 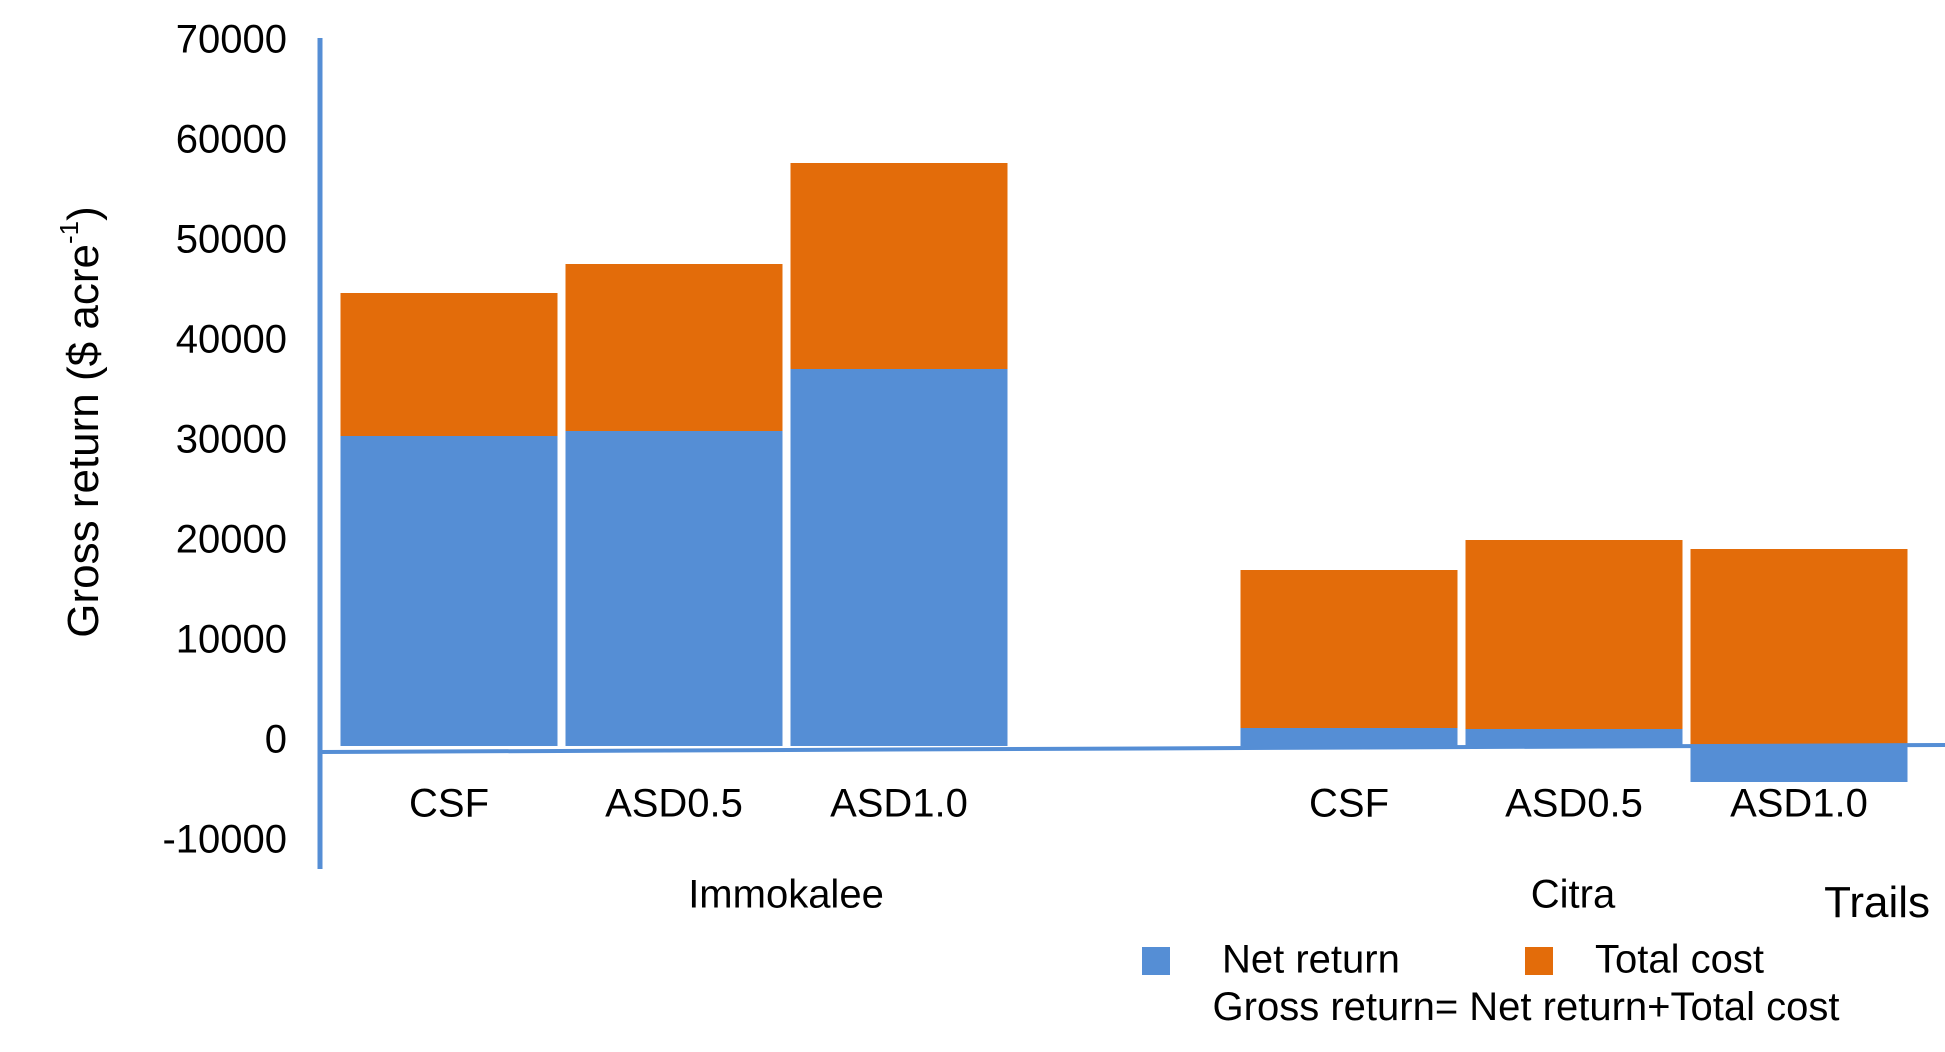 What do you see at coordinates (1152, 895) in the screenshot?
I see `group-labels: Immokalee Citra` at bounding box center [1152, 895].